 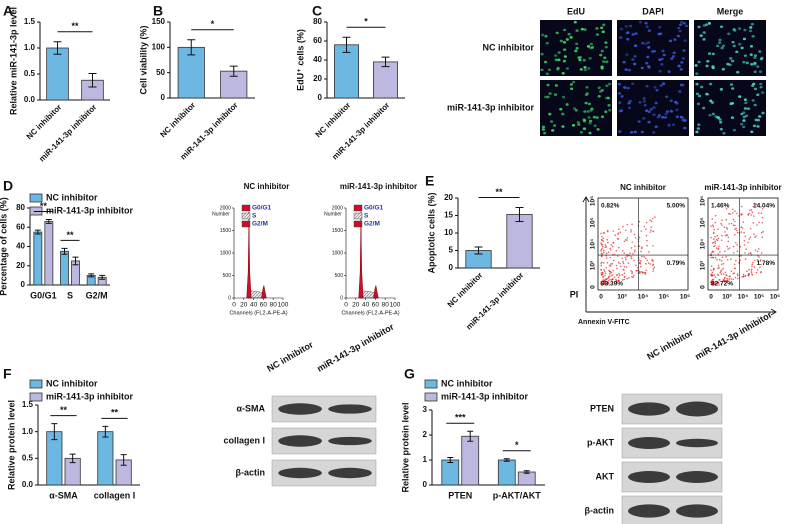 What do you see at coordinates (509, 47) in the screenshot?
I see `row-label: NC inhibitor` at bounding box center [509, 47].